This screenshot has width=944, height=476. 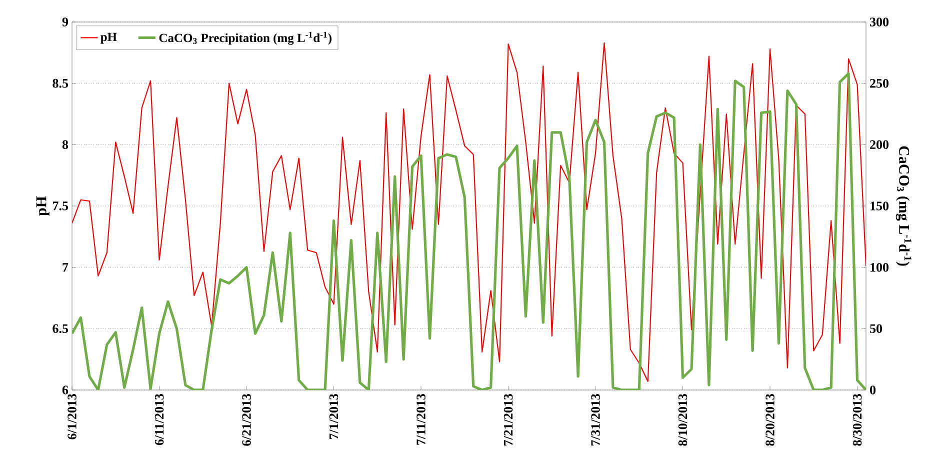 I want to click on y2-tick-label: 250, so click(x=879, y=83).